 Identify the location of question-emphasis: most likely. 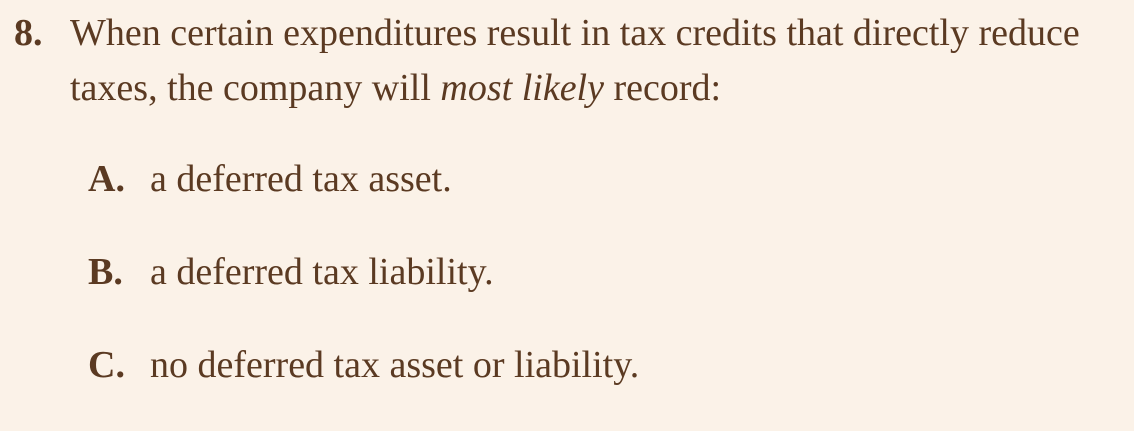
(522, 88).